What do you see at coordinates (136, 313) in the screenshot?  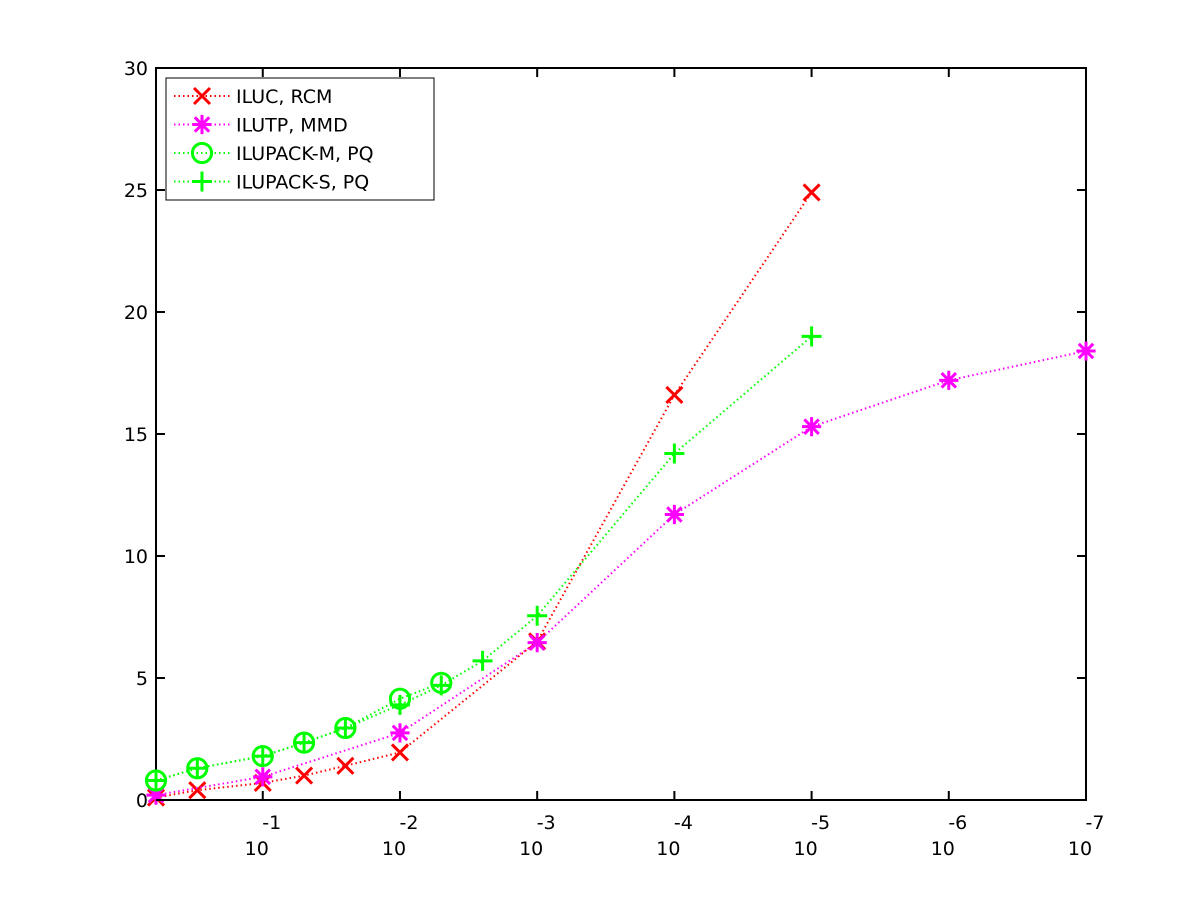 I see `y-tick-label: 20` at bounding box center [136, 313].